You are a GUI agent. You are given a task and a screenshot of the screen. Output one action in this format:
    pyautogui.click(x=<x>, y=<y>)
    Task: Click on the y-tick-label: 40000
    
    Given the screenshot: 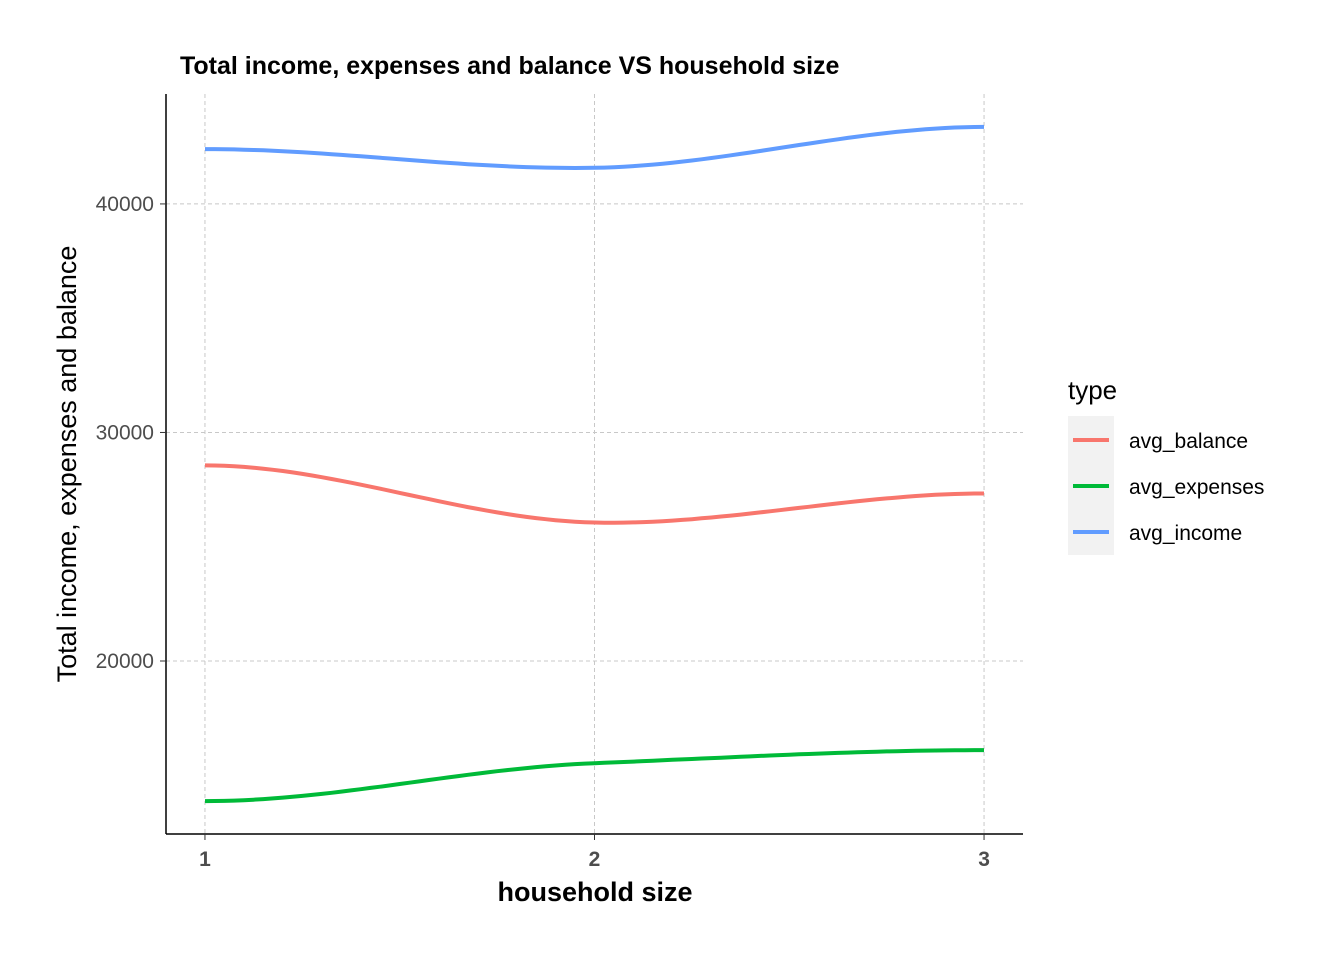 What is the action you would take?
    pyautogui.click(x=125, y=204)
    